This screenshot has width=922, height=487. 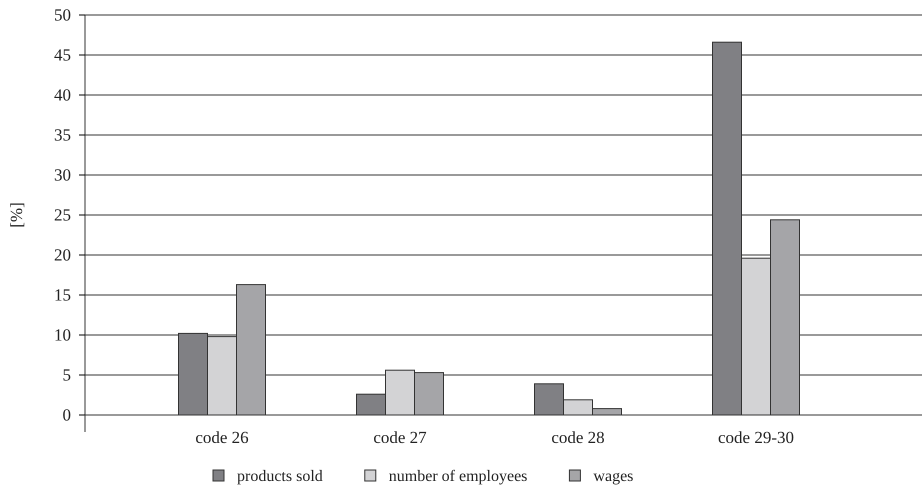 I want to click on legend-label: products sold, so click(x=280, y=476).